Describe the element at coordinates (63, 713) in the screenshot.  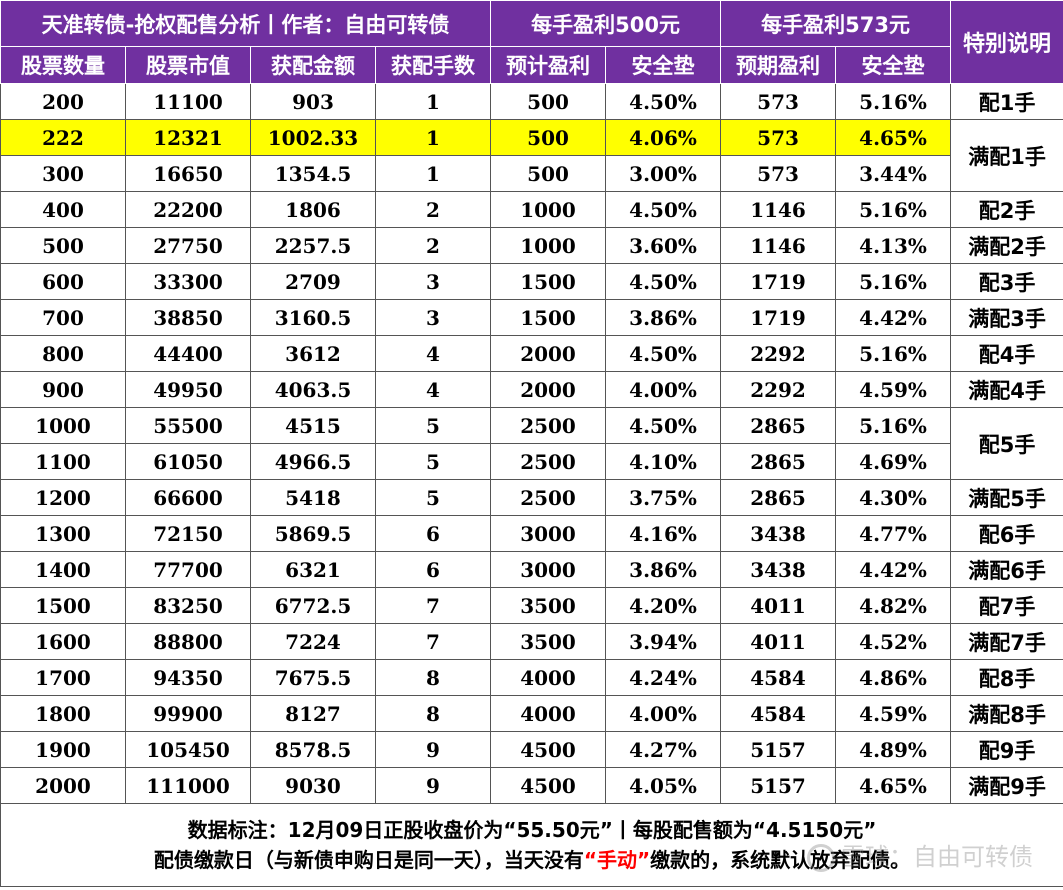
I see `cell-shares: 1800` at that location.